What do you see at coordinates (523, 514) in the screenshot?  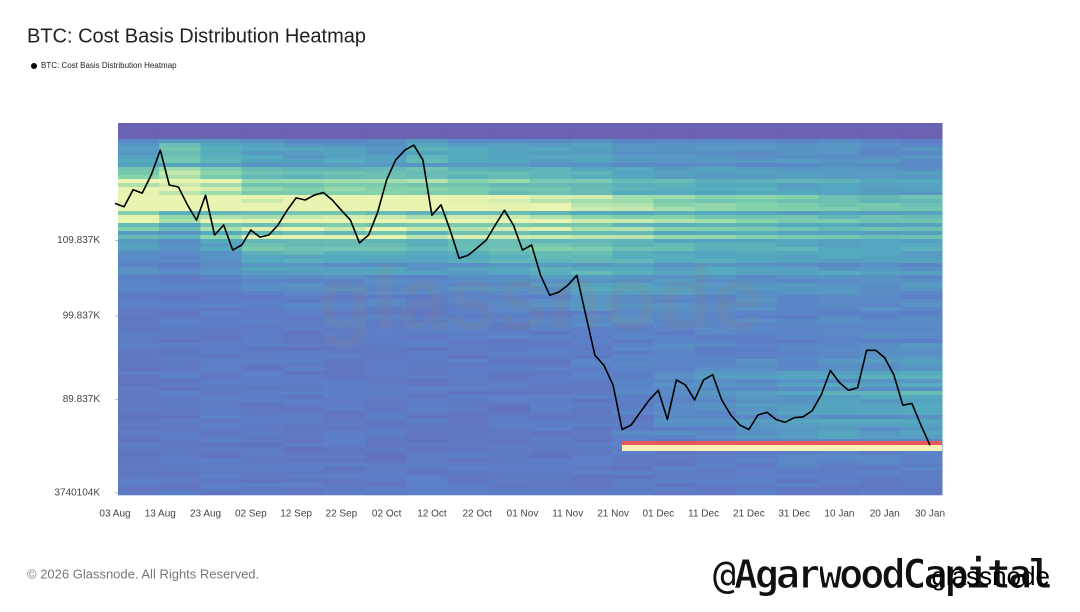 I see `x-tick-label: 01 Nov` at bounding box center [523, 514].